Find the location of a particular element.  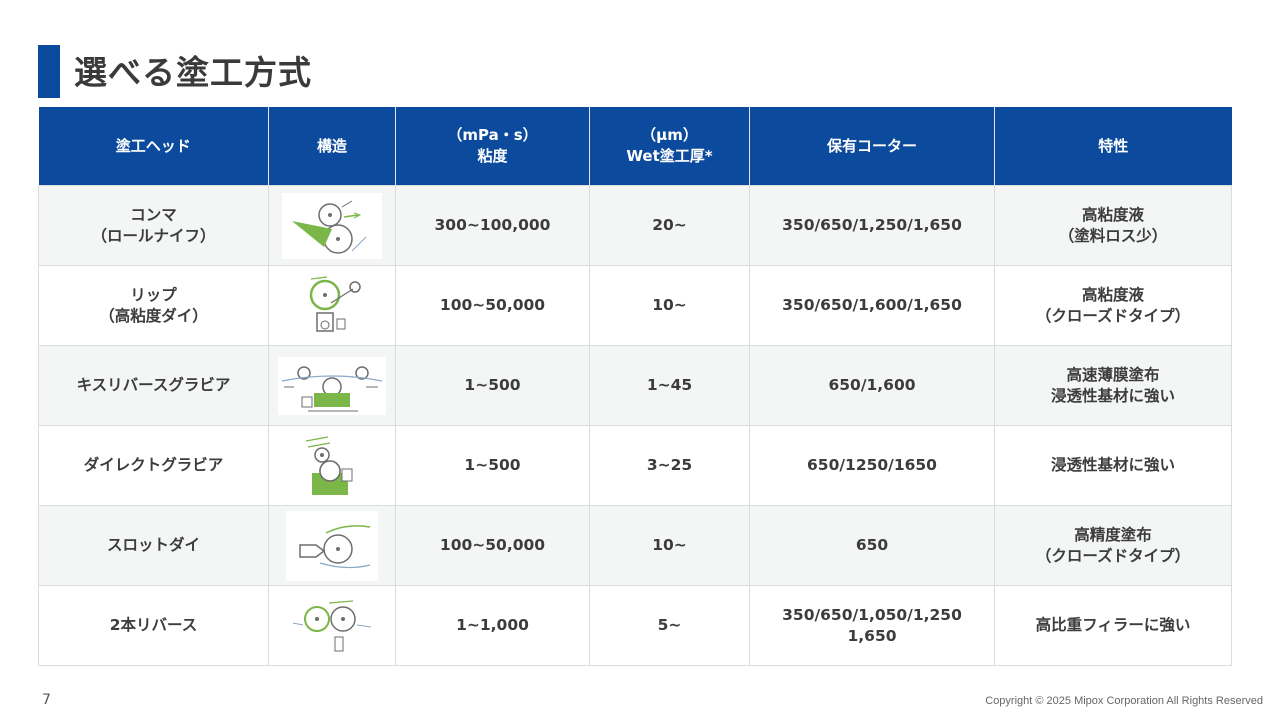

two-roll-reverse-diagram-icon is located at coordinates (332, 625).